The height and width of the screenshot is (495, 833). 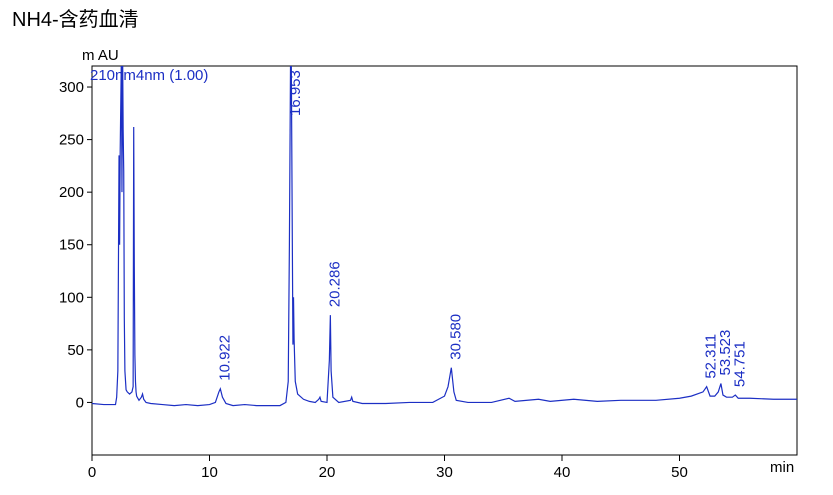 I want to click on peak-label: 20.286, so click(x=334, y=284).